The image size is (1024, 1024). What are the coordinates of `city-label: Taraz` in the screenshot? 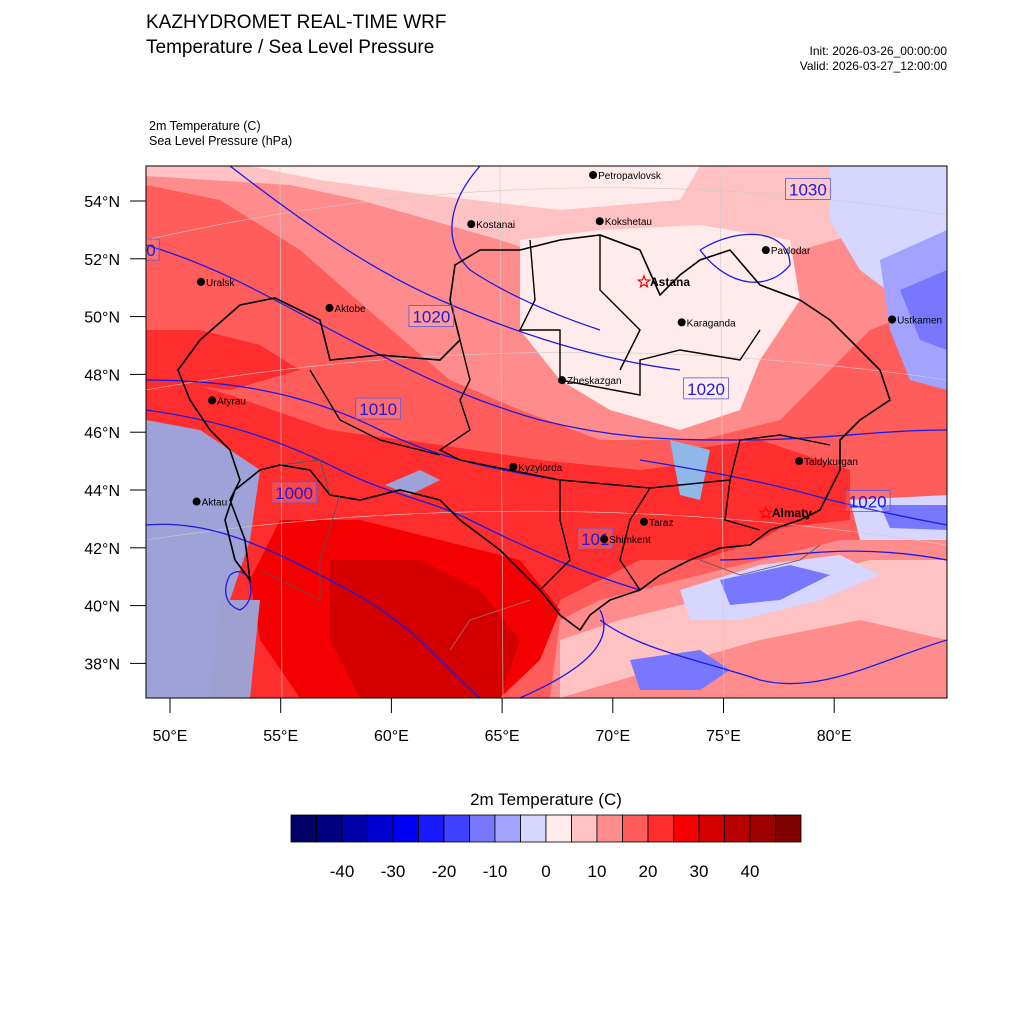 It's located at (661, 523).